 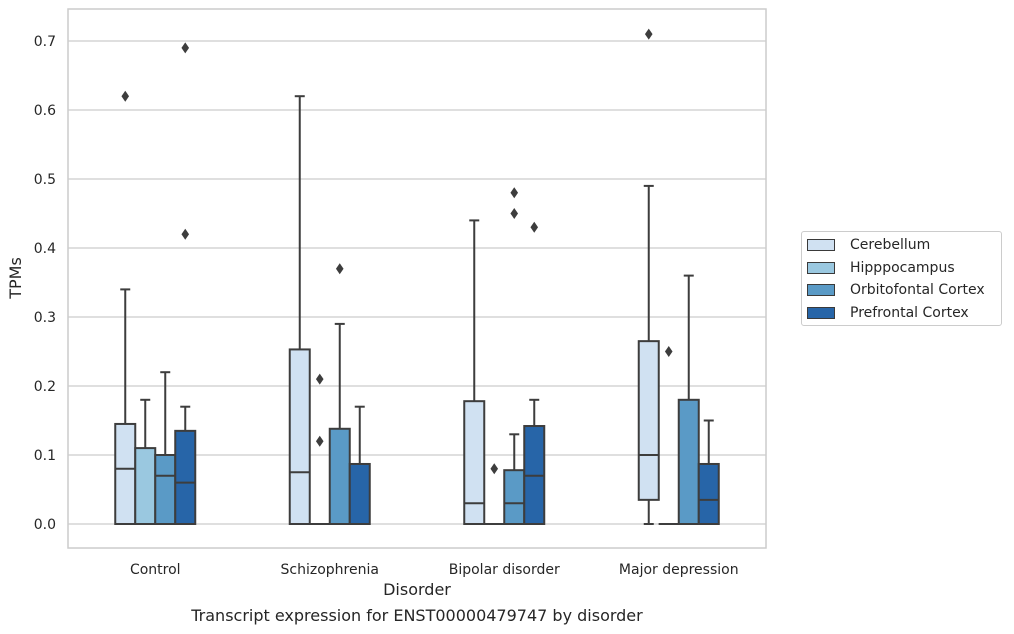 I want to click on y-tick-label: 0.1, so click(x=45, y=456).